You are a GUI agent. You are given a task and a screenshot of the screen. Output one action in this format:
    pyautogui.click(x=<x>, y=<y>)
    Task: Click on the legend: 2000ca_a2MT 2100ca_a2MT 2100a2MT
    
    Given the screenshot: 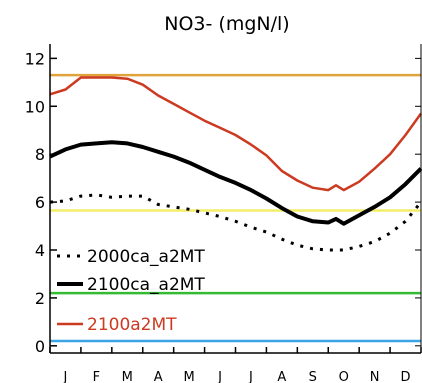 What is the action you would take?
    pyautogui.click(x=131, y=291)
    